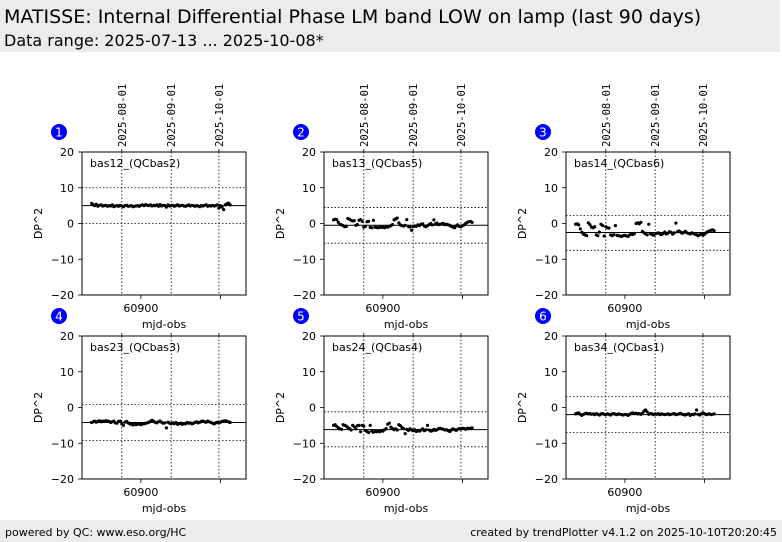 The height and width of the screenshot is (542, 782). I want to click on panel-label: bas23_(QCbas3), so click(135, 347).